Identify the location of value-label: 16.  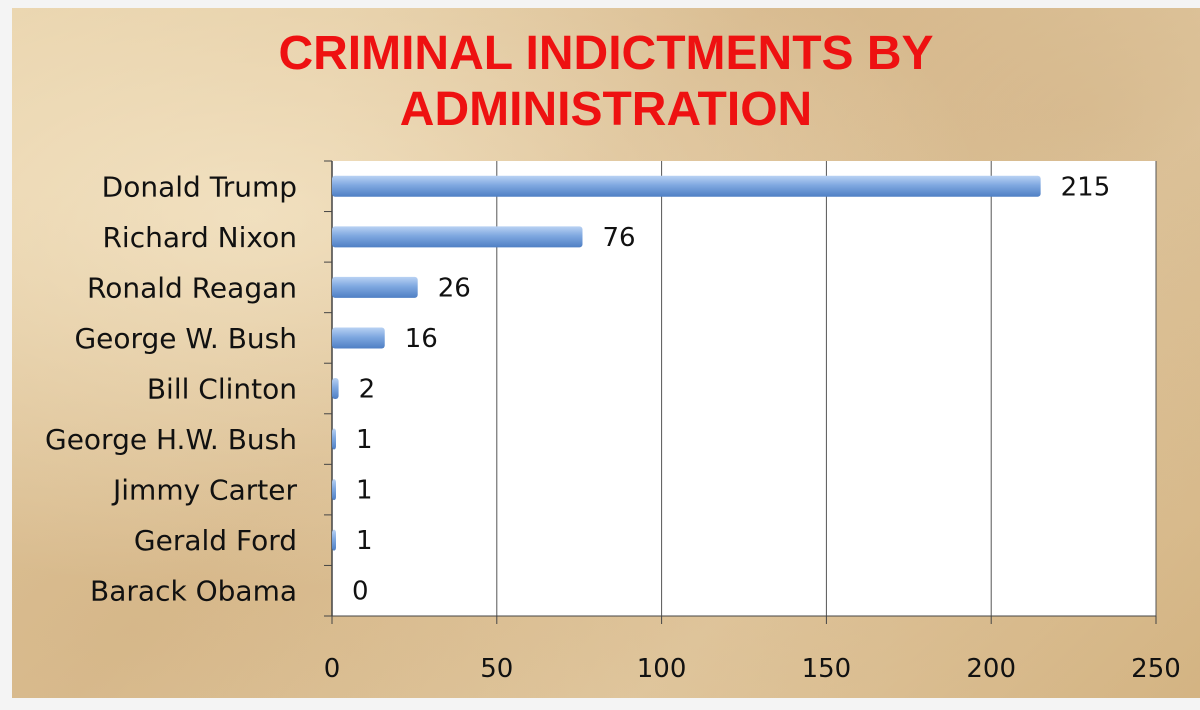
(421, 339).